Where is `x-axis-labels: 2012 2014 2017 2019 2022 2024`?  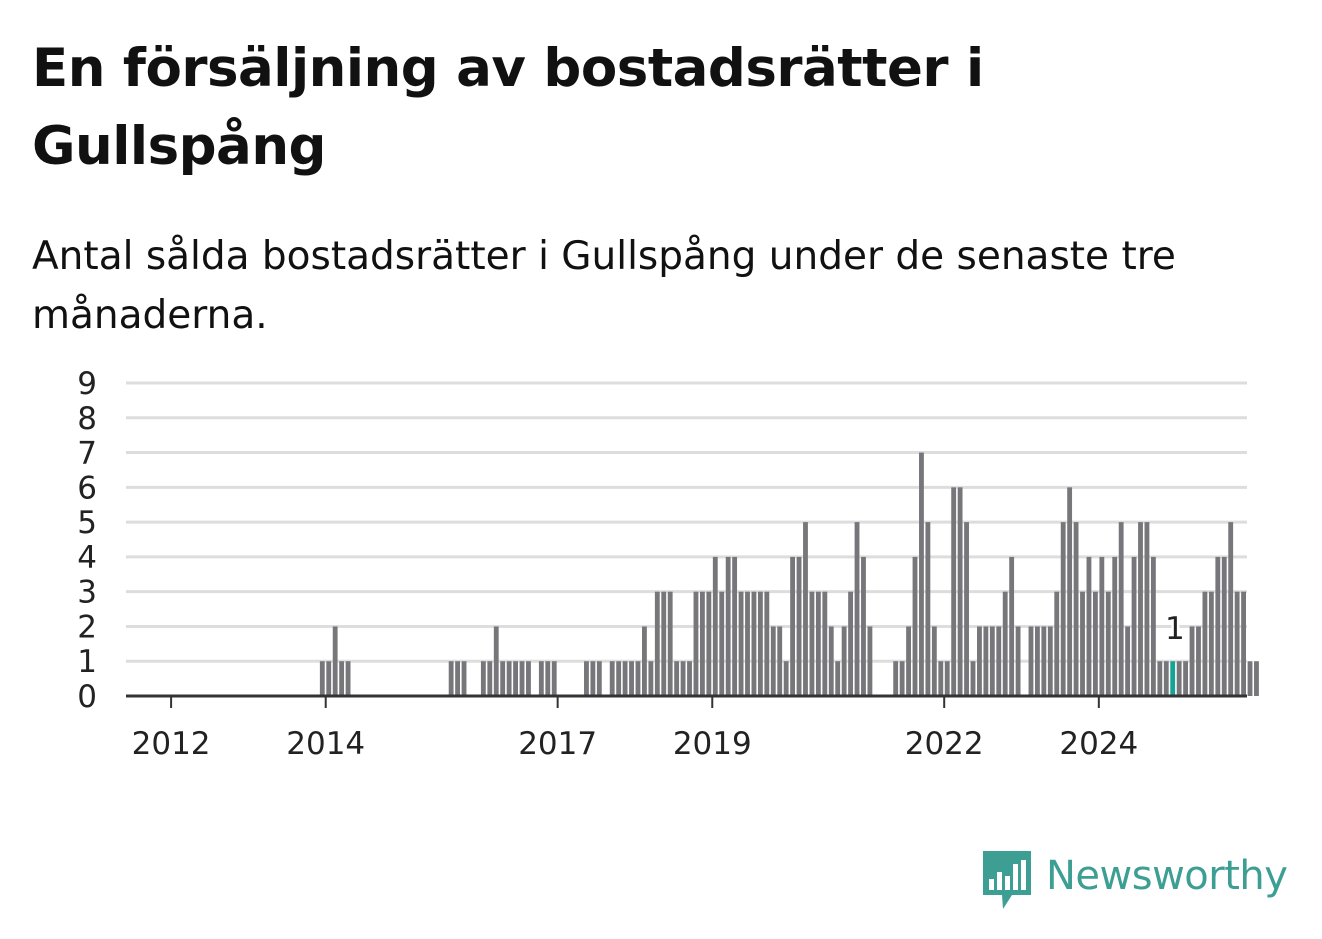 x-axis-labels: 2012 2014 2017 2019 2022 2024 is located at coordinates (635, 729).